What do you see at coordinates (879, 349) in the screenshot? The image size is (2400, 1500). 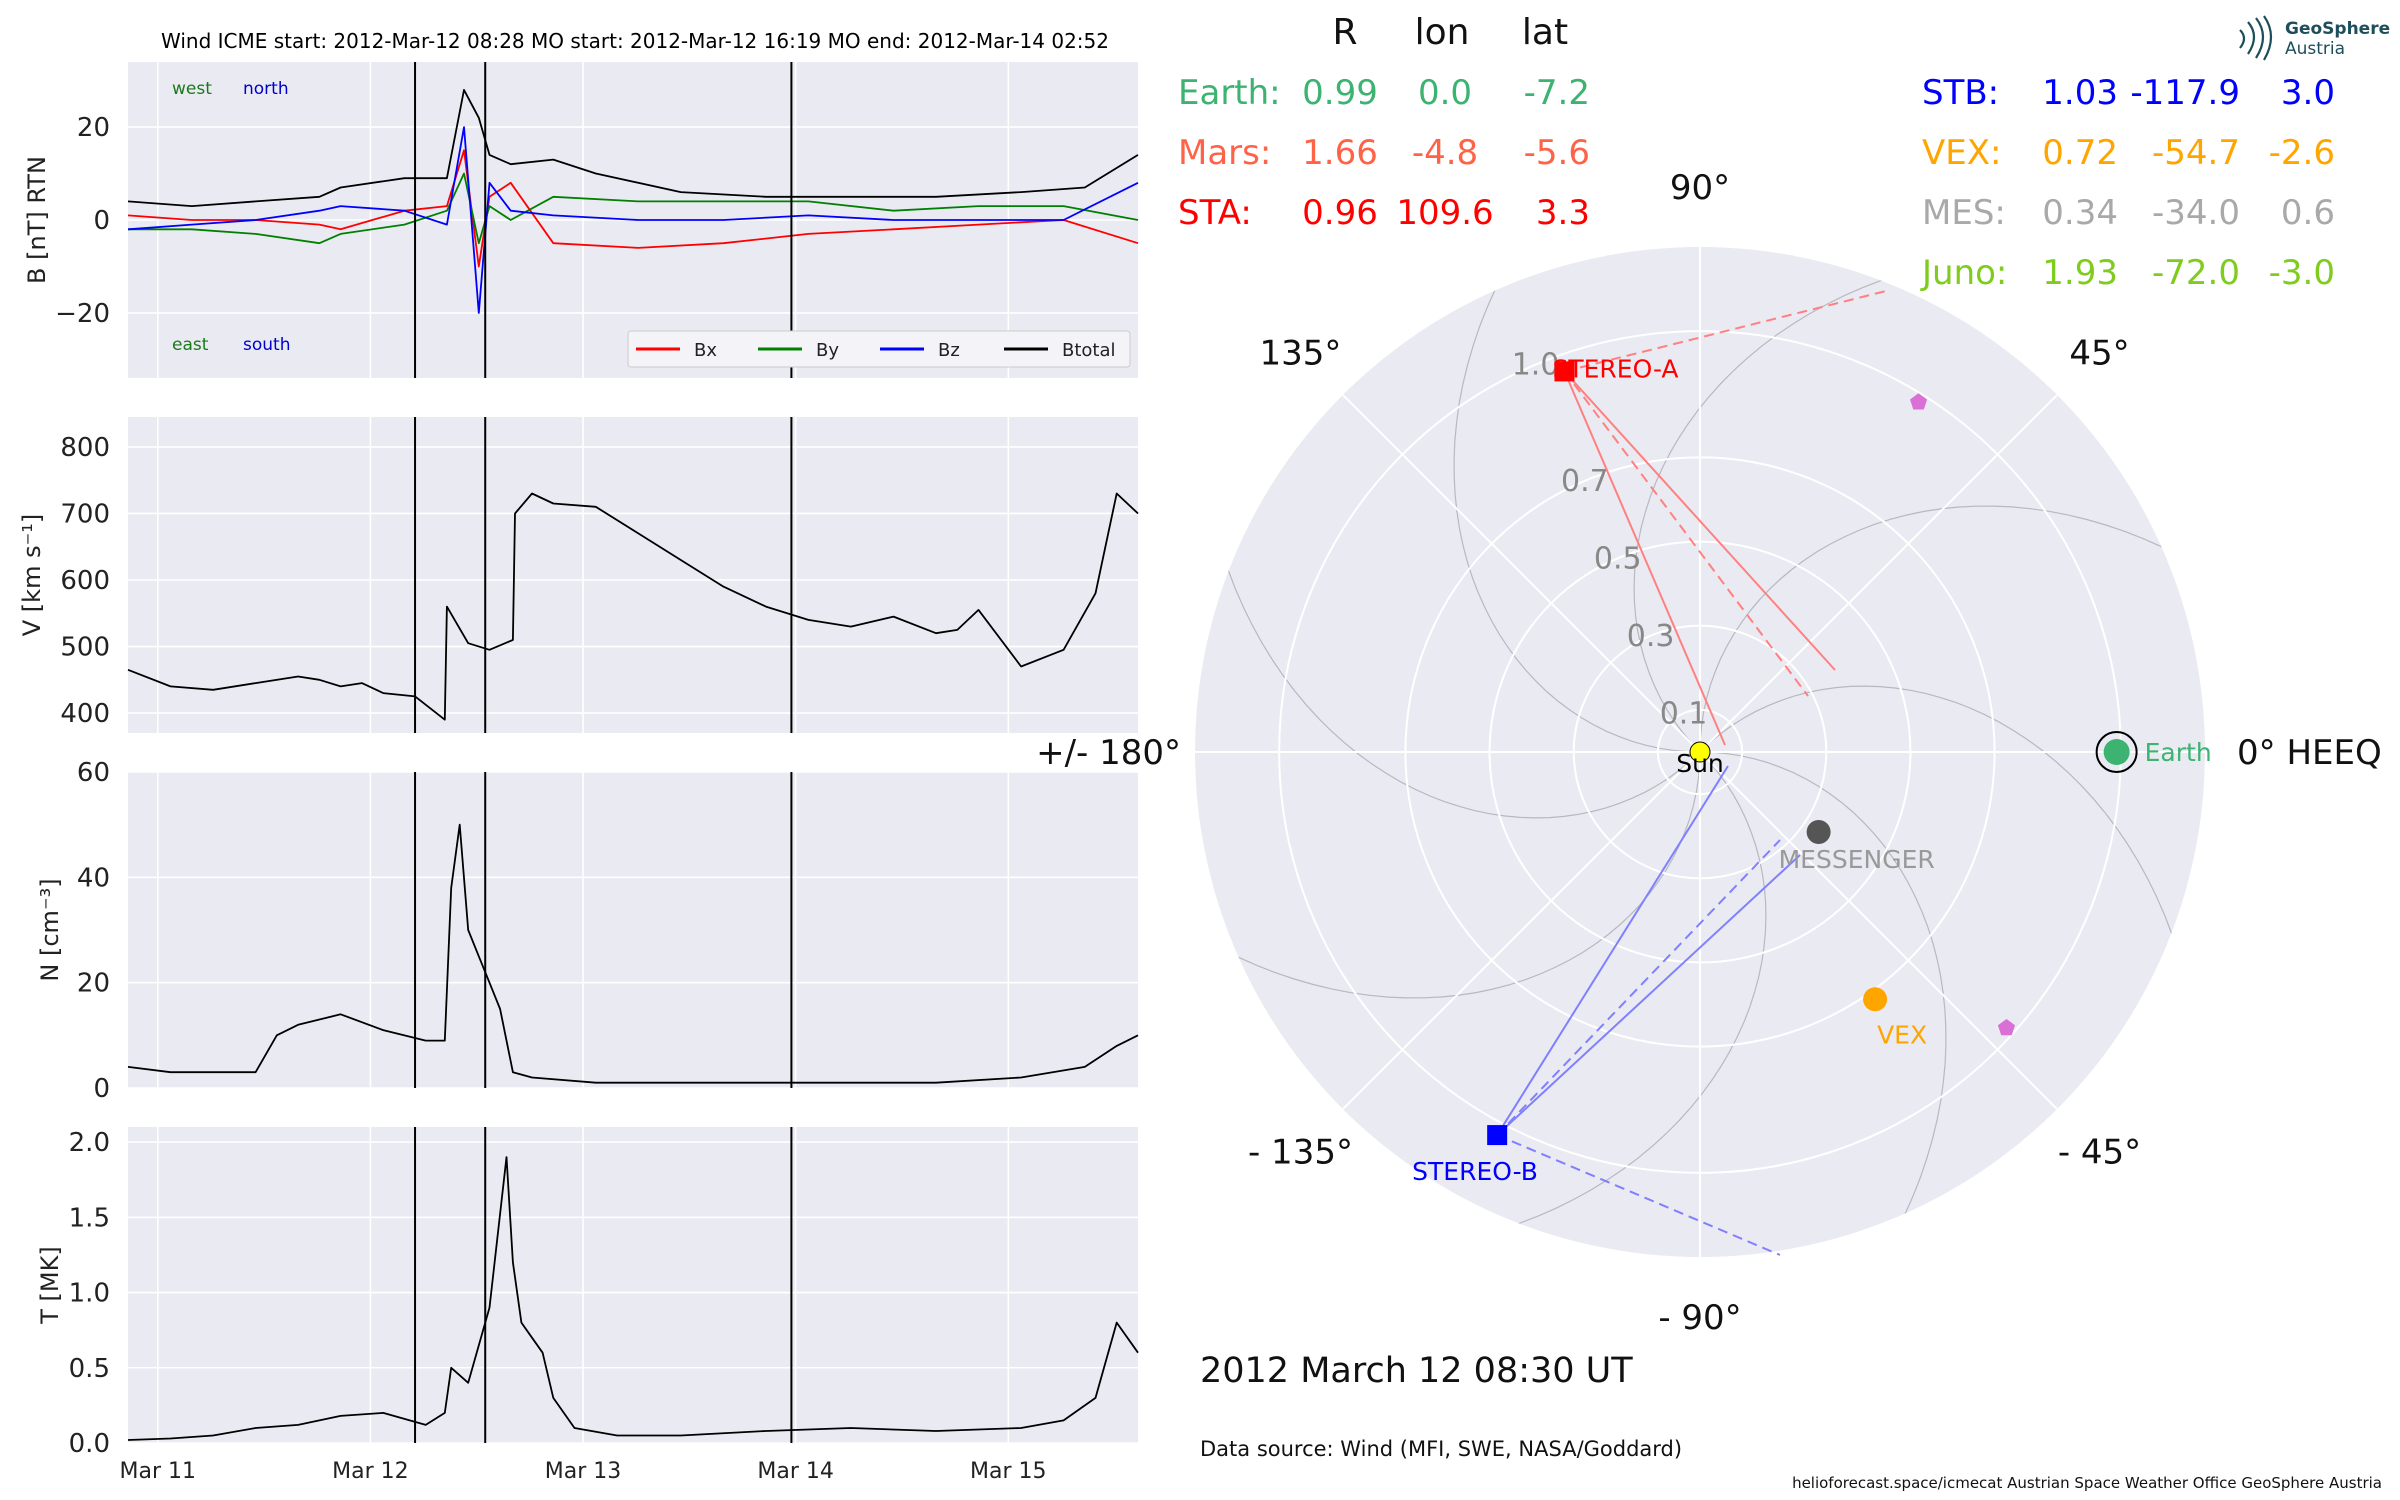 I see `b-field-legend-box` at bounding box center [879, 349].